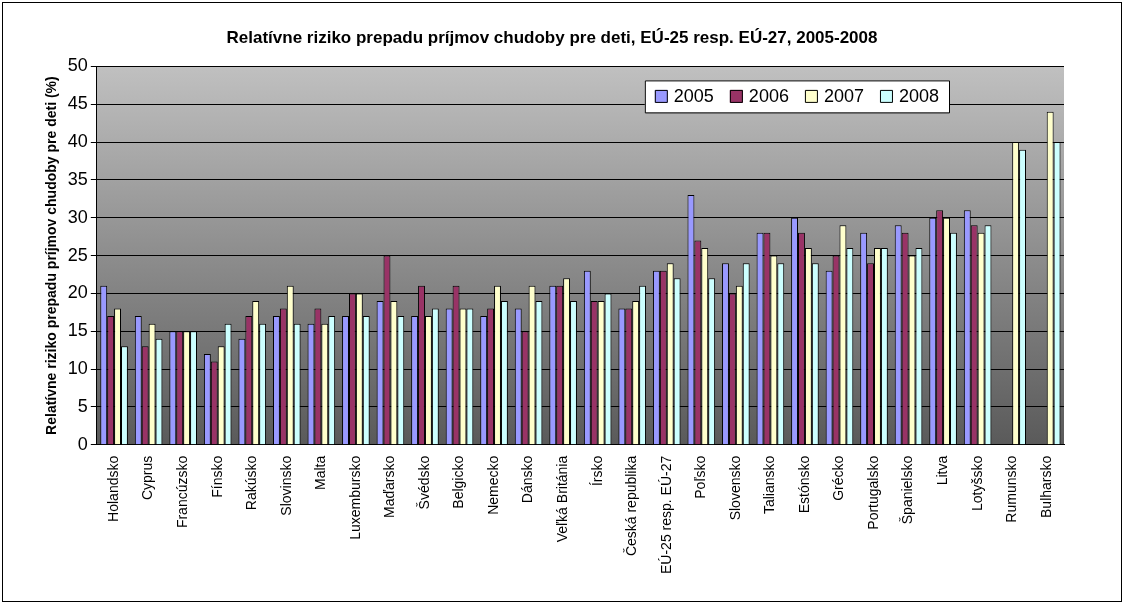  Describe the element at coordinates (216, 476) in the screenshot. I see `x-tick-label: Fínsko` at that location.